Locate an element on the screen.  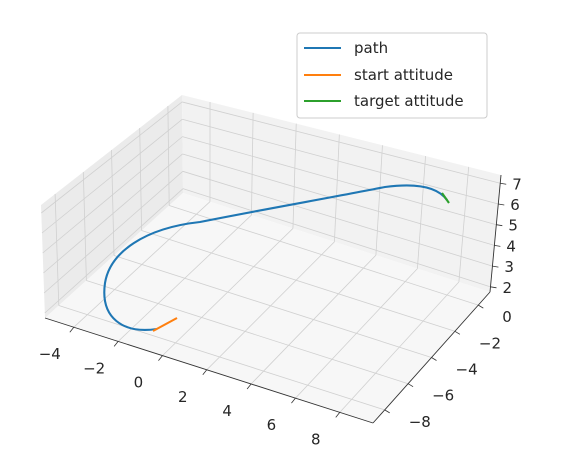
legend: path start attitude target attitude is located at coordinates (392, 75).